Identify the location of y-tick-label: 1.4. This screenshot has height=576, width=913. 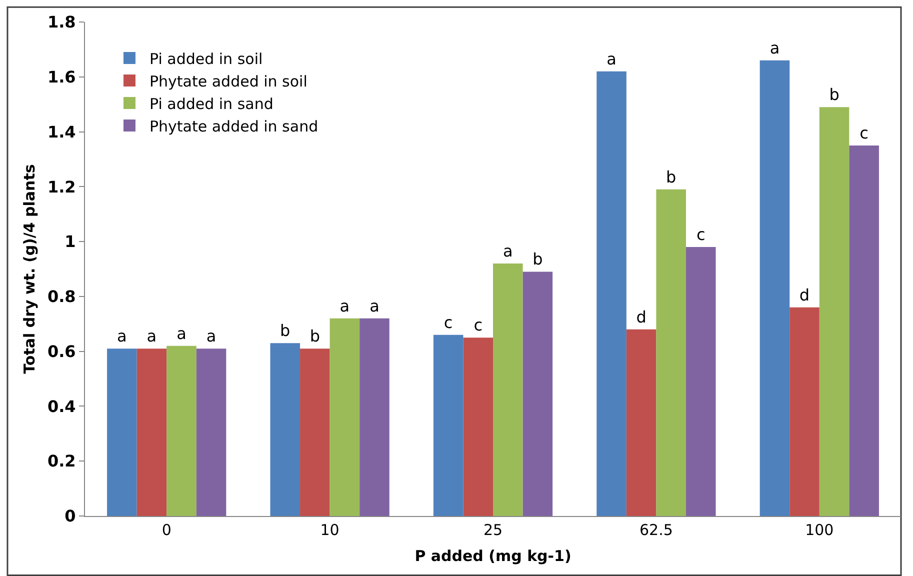
(61, 132).